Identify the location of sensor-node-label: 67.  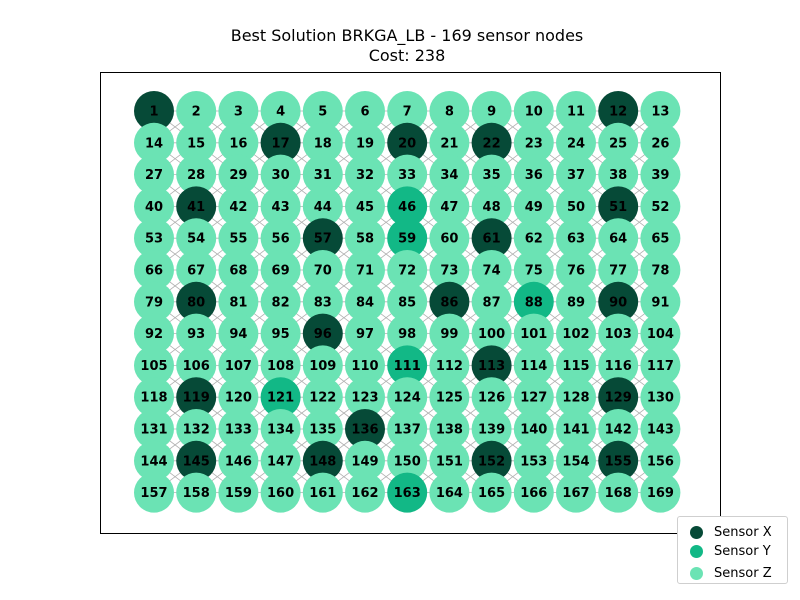
(196, 271).